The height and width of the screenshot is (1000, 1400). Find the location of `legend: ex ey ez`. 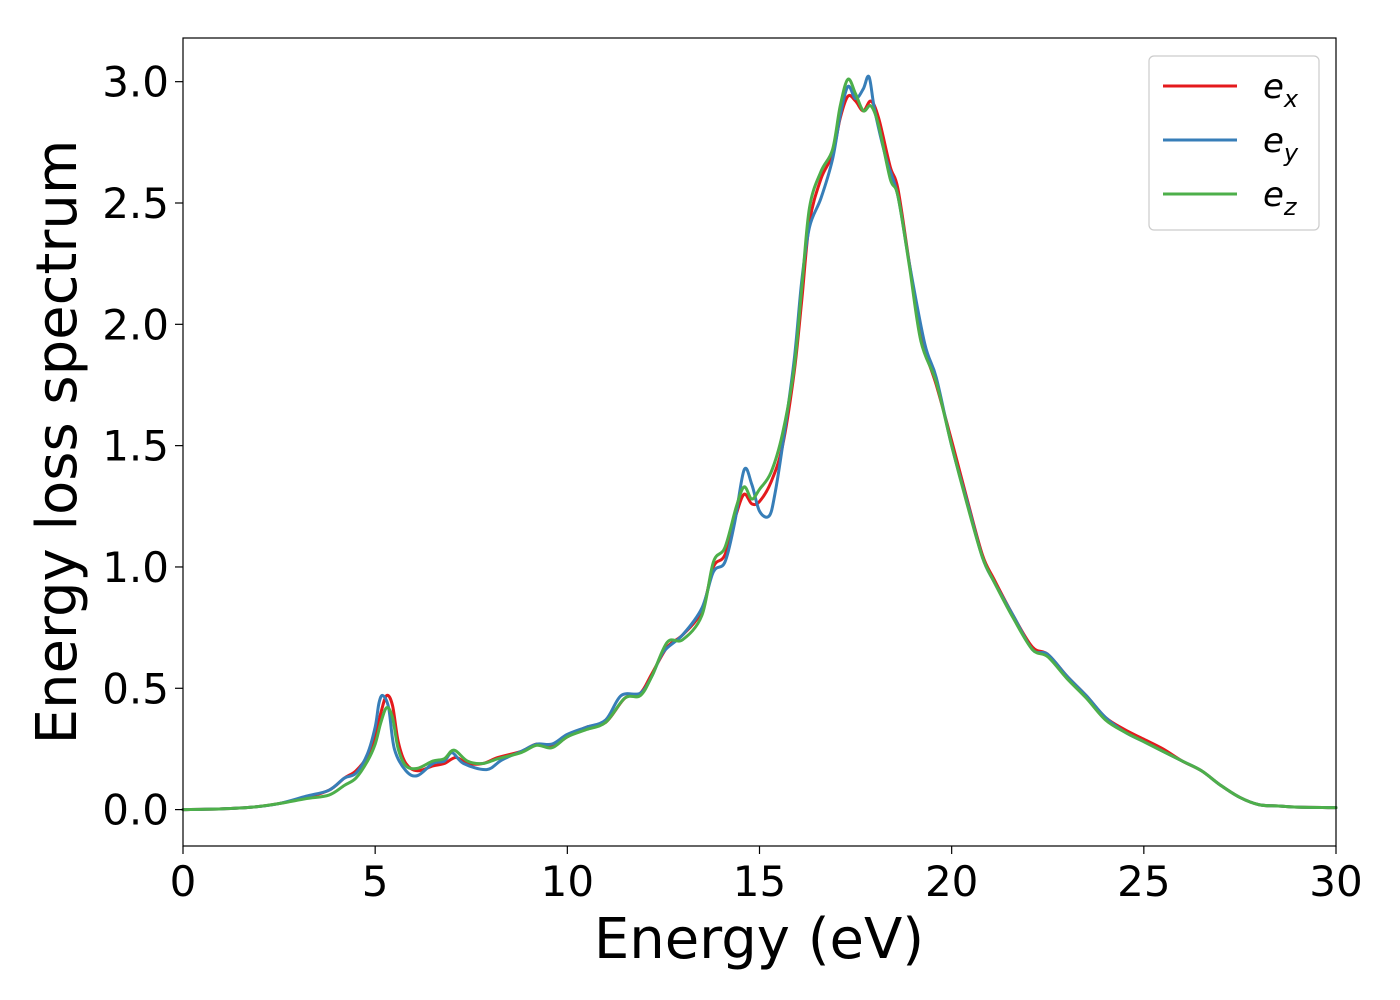

legend: ex ey ez is located at coordinates (1234, 143).